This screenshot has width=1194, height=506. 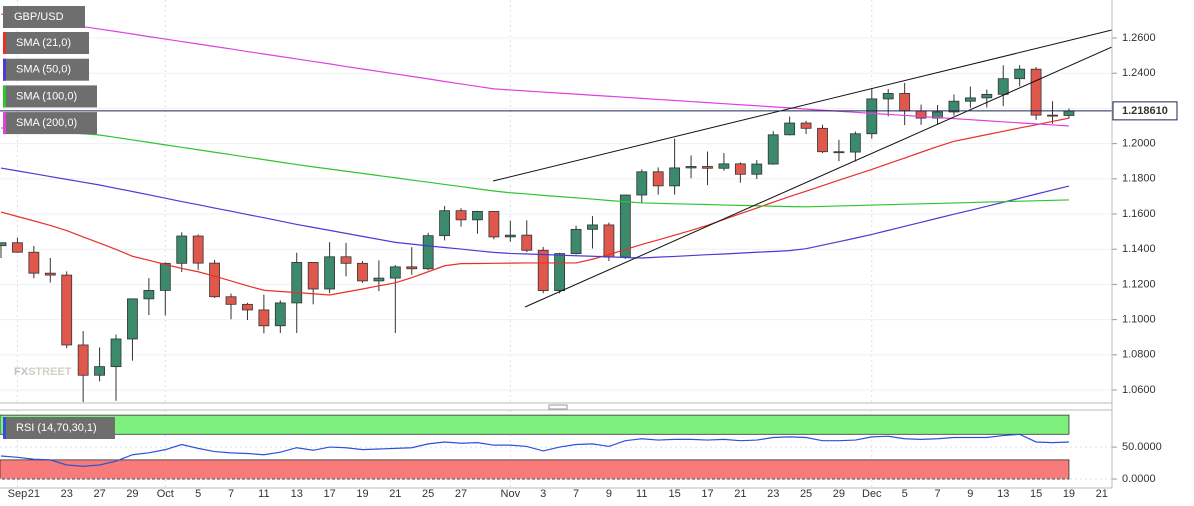 What do you see at coordinates (543, 494) in the screenshot?
I see `x-tick-label: 3` at bounding box center [543, 494].